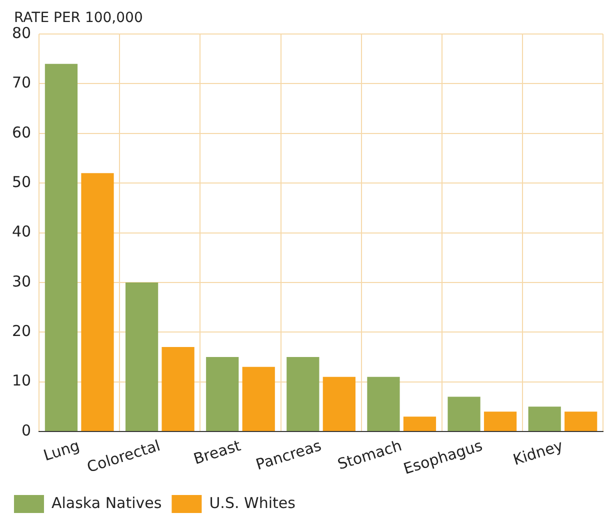 The height and width of the screenshot is (523, 605). I want to click on y-tick-label: 70, so click(22, 83).